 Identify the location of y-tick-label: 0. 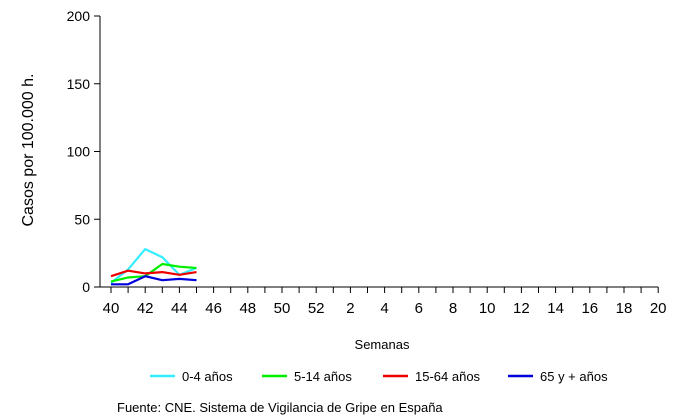
(86, 287).